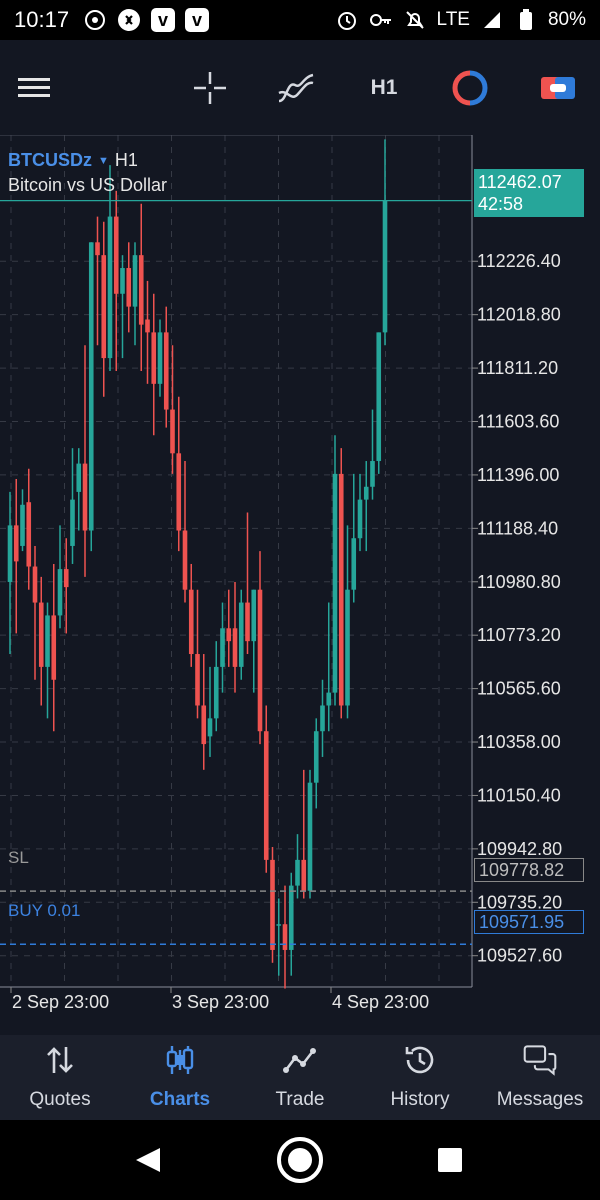  I want to click on sl-price-tag: 109778.82, so click(529, 870).